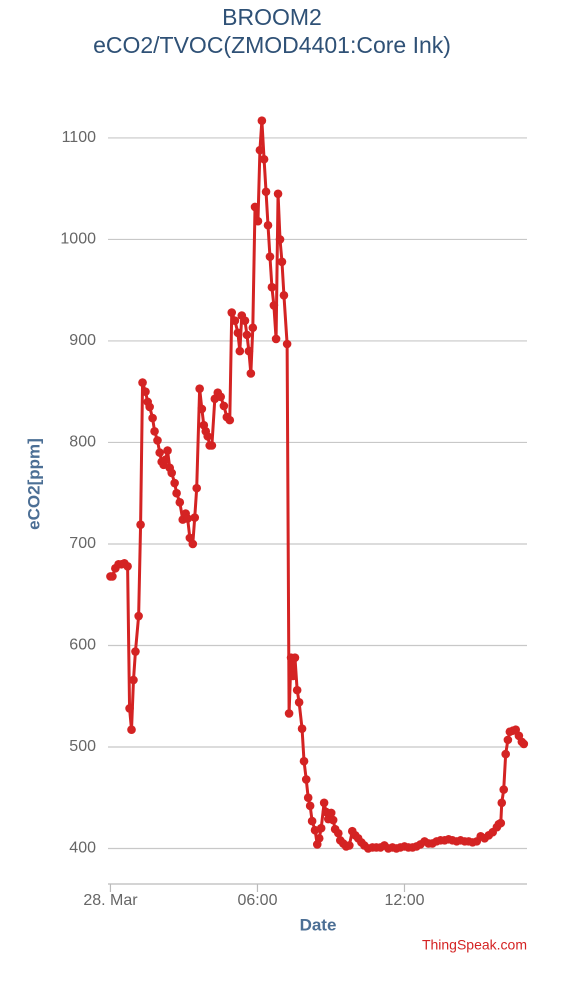 Image resolution: width=584 pixels, height=985 pixels. Describe the element at coordinates (82, 340) in the screenshot. I see `y-tick-label: 900` at that location.